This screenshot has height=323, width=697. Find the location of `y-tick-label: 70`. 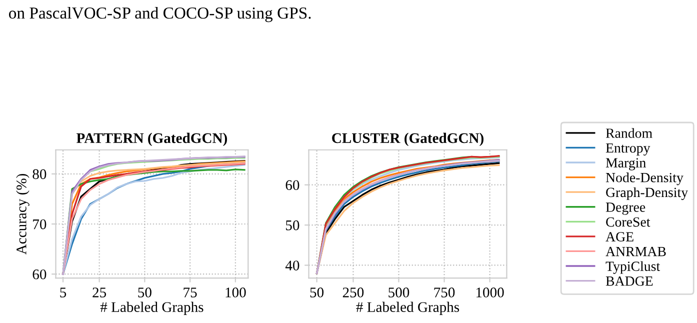

y-tick-label: 70 is located at coordinates (39, 224).